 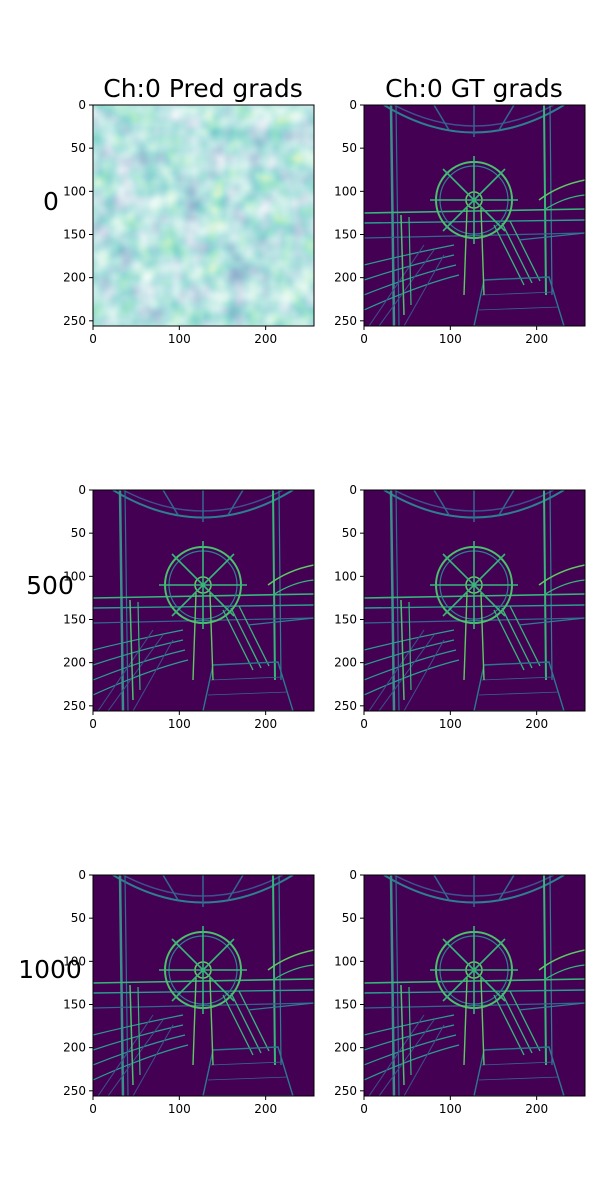 I want to click on panel-r2-c0: 0 100 200 0 50 100 150 200 250, so click(x=189, y=992).